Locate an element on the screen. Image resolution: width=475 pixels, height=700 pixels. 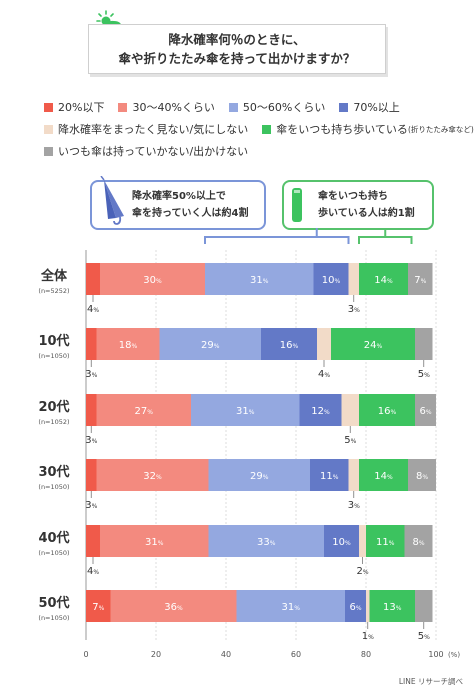
category-label: 20代 is located at coordinates (53, 407).